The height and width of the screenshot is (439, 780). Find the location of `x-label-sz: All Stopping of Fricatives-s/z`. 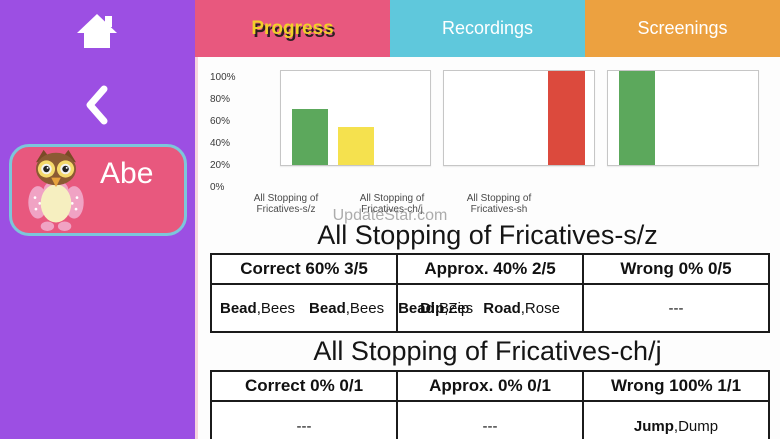

x-label-sz: All Stopping of Fricatives-s/z is located at coordinates (286, 204).